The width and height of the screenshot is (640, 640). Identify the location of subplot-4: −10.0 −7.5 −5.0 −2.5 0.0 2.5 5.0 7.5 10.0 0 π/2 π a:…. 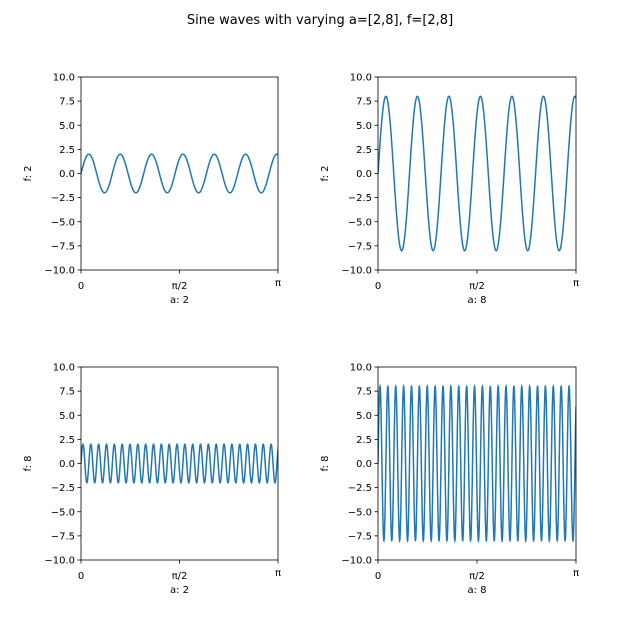
(449, 480).